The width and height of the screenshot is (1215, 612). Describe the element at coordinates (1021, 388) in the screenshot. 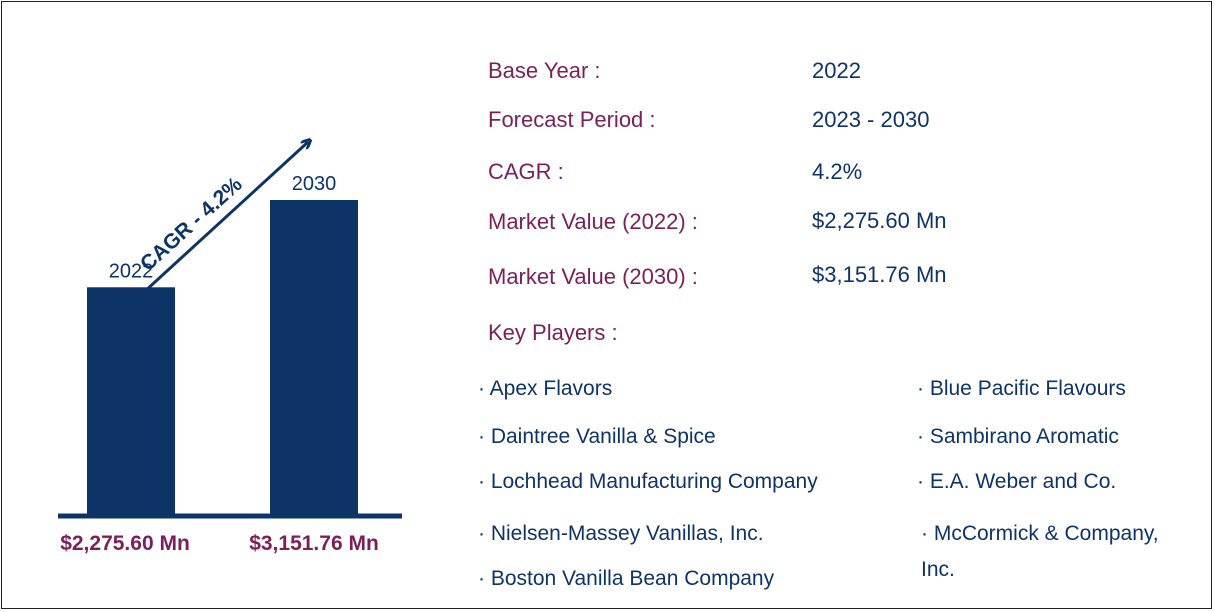

I see `player-blue-pacific: · Blue Pacific Flavours` at that location.